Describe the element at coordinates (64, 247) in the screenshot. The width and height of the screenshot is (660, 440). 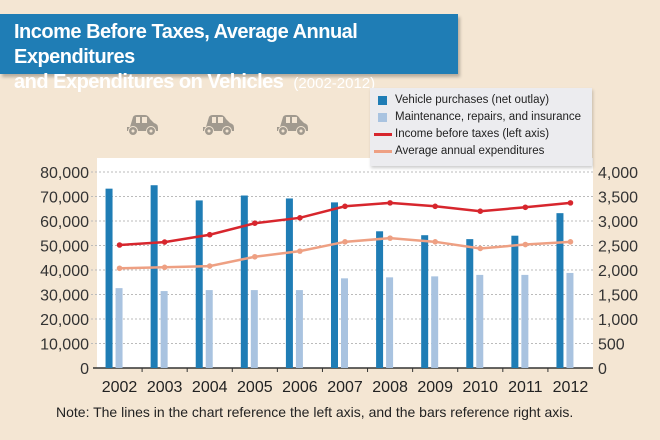
I see `left-axis-tick: 50,000` at that location.